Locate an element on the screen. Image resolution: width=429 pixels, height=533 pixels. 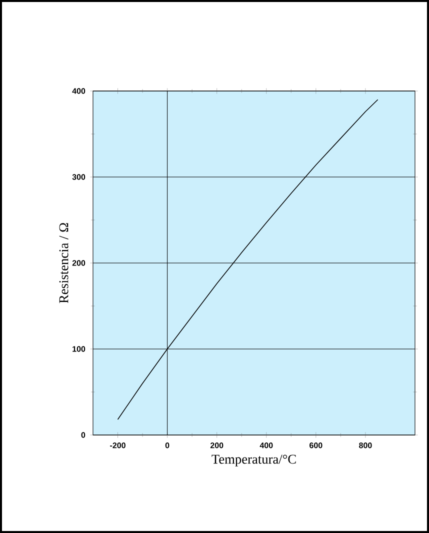
x-axis-title: Temperatura/°C is located at coordinates (254, 460).